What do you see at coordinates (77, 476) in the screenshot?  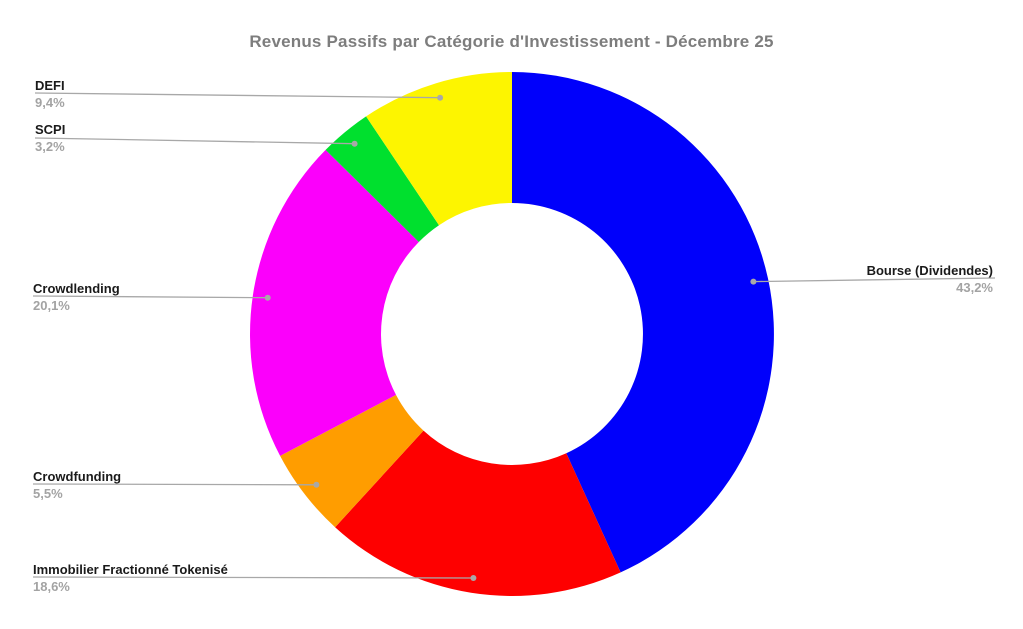 I see `slice-label: Crowdfunding` at bounding box center [77, 476].